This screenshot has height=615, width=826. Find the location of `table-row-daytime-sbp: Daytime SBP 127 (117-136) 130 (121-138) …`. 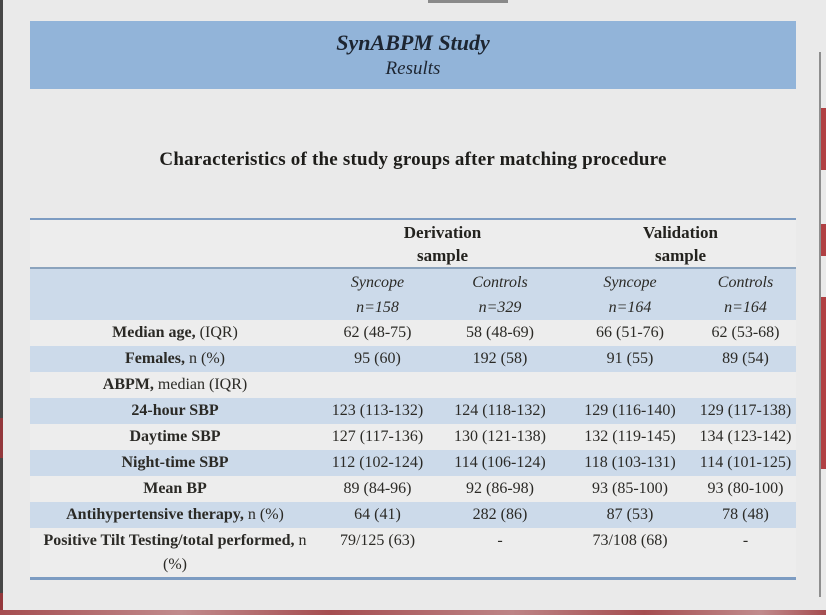

table-row-daytime-sbp: Daytime SBP 127 (117-136) 130 (121-138) … is located at coordinates (413, 437).